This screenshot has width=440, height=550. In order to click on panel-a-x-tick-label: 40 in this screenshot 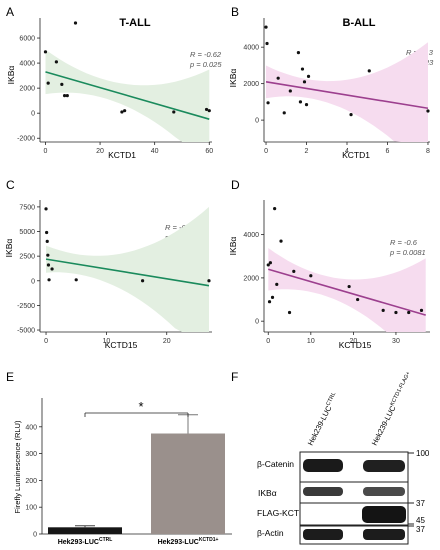, I will do `click(155, 151)`.